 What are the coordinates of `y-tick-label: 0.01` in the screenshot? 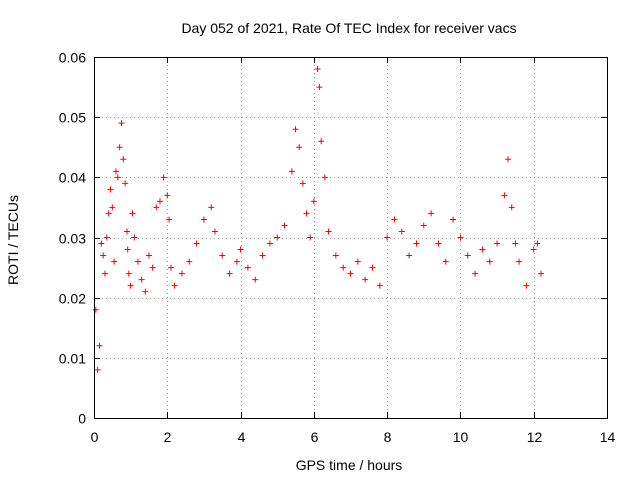 It's located at (72, 359).